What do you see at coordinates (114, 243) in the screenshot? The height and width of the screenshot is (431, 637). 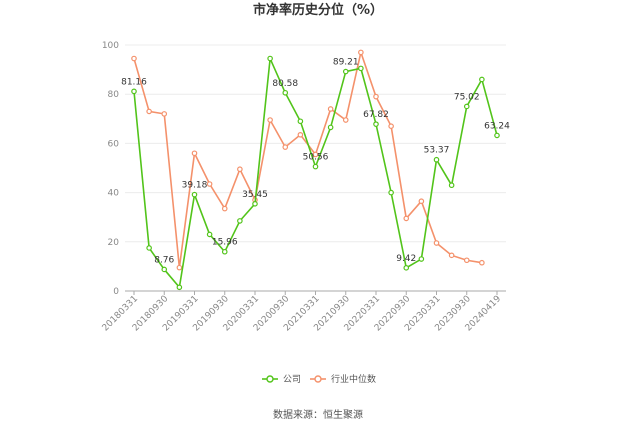 I see `y-tick-label: 20` at bounding box center [114, 243].